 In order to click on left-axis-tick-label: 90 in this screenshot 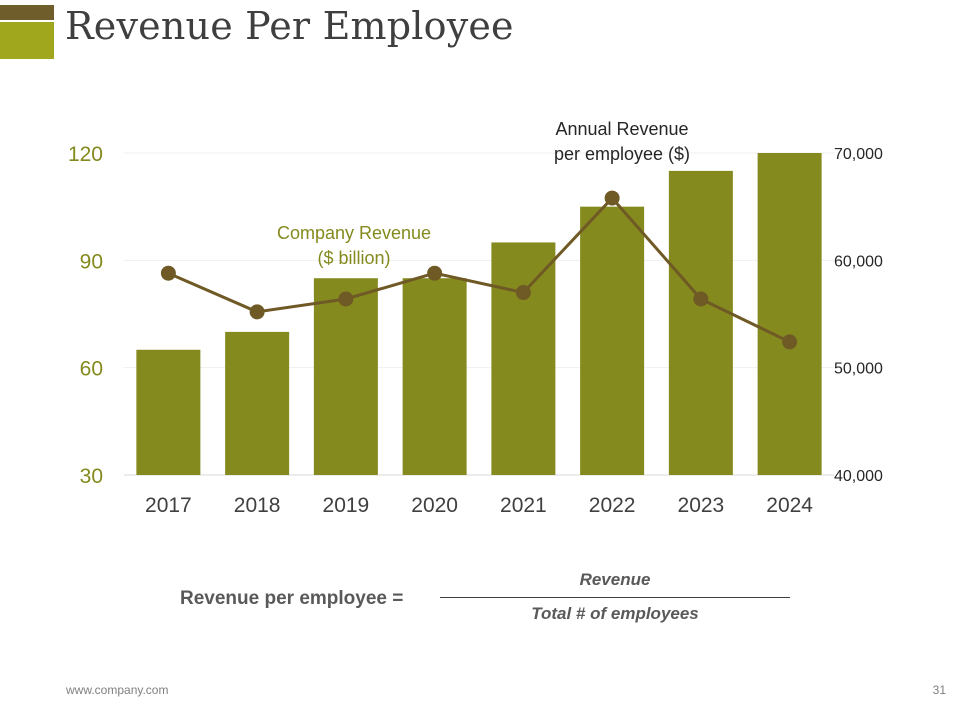, I will do `click(91, 261)`.